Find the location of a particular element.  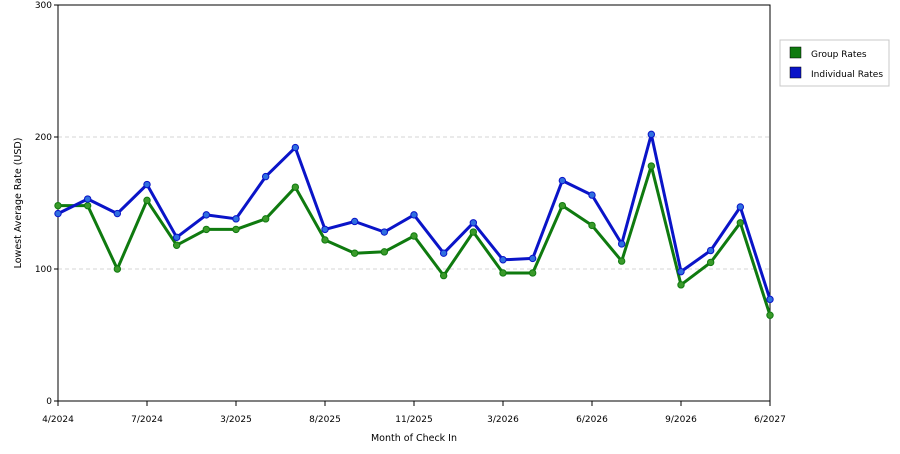

x-axis-title: Month of Check In is located at coordinates (414, 438).